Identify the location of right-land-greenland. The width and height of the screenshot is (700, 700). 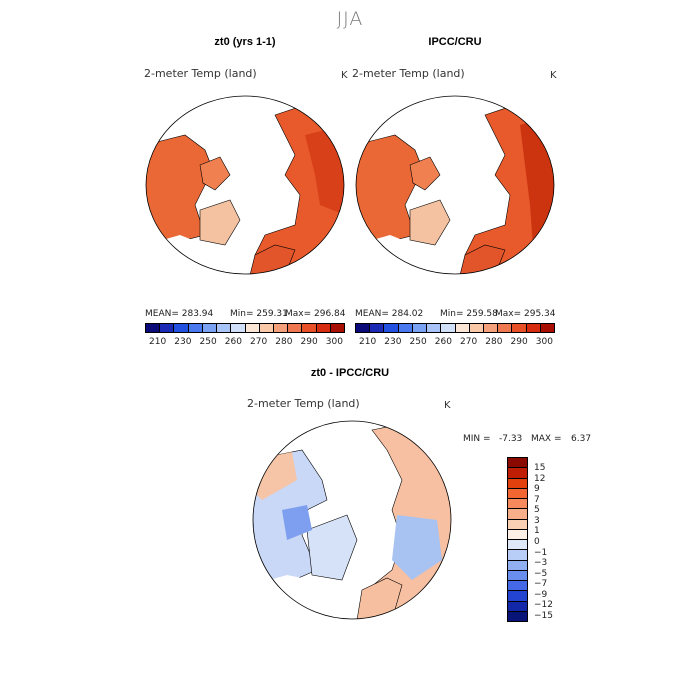
(430, 222).